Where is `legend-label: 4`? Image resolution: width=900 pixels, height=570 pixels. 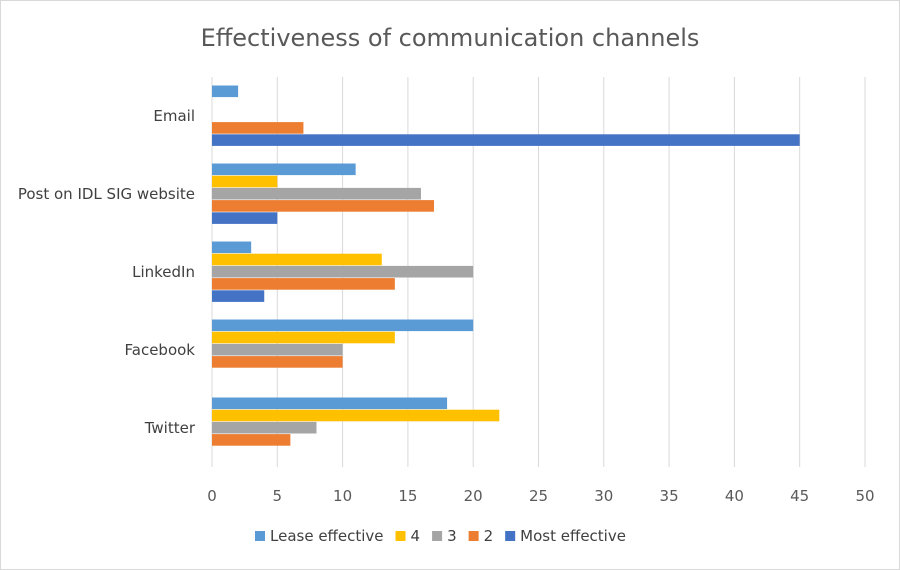
legend-label: 4 is located at coordinates (416, 536).